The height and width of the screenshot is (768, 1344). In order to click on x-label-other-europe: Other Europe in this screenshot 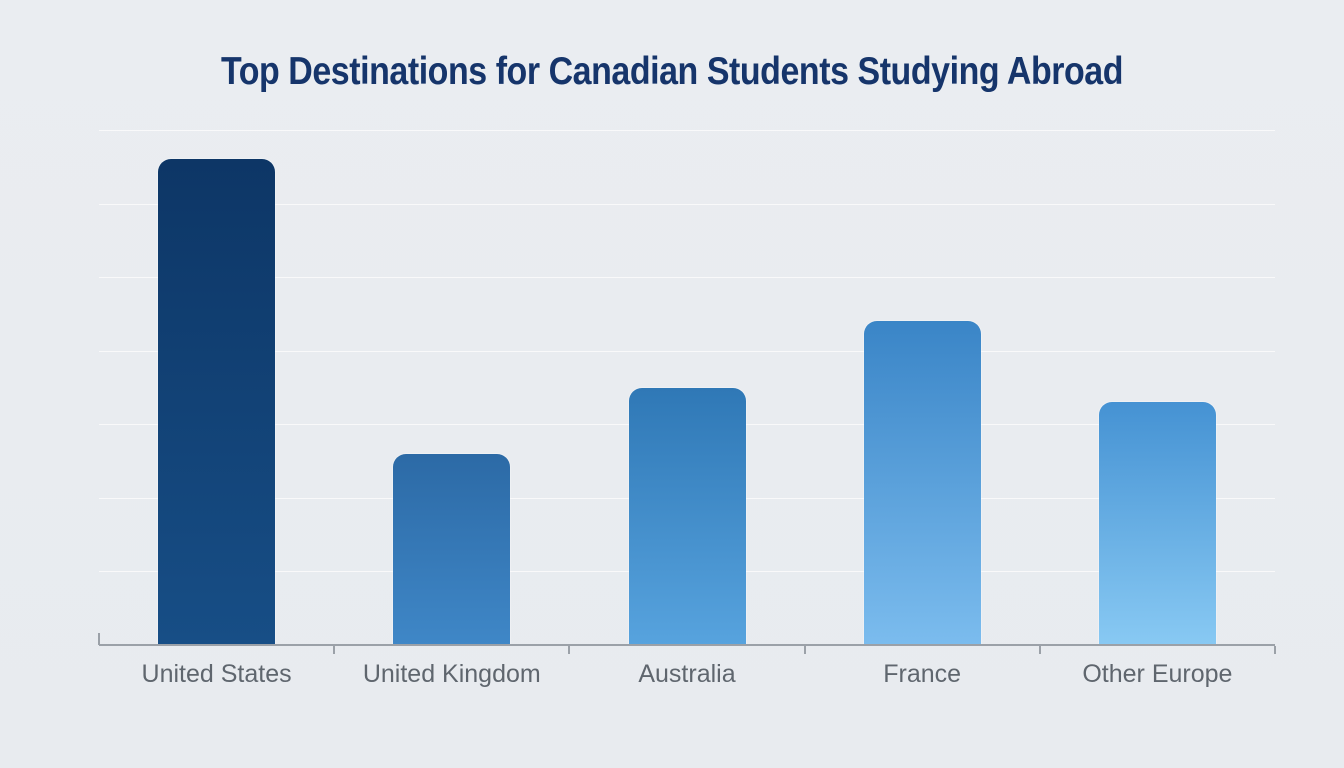, I will do `click(1157, 674)`.